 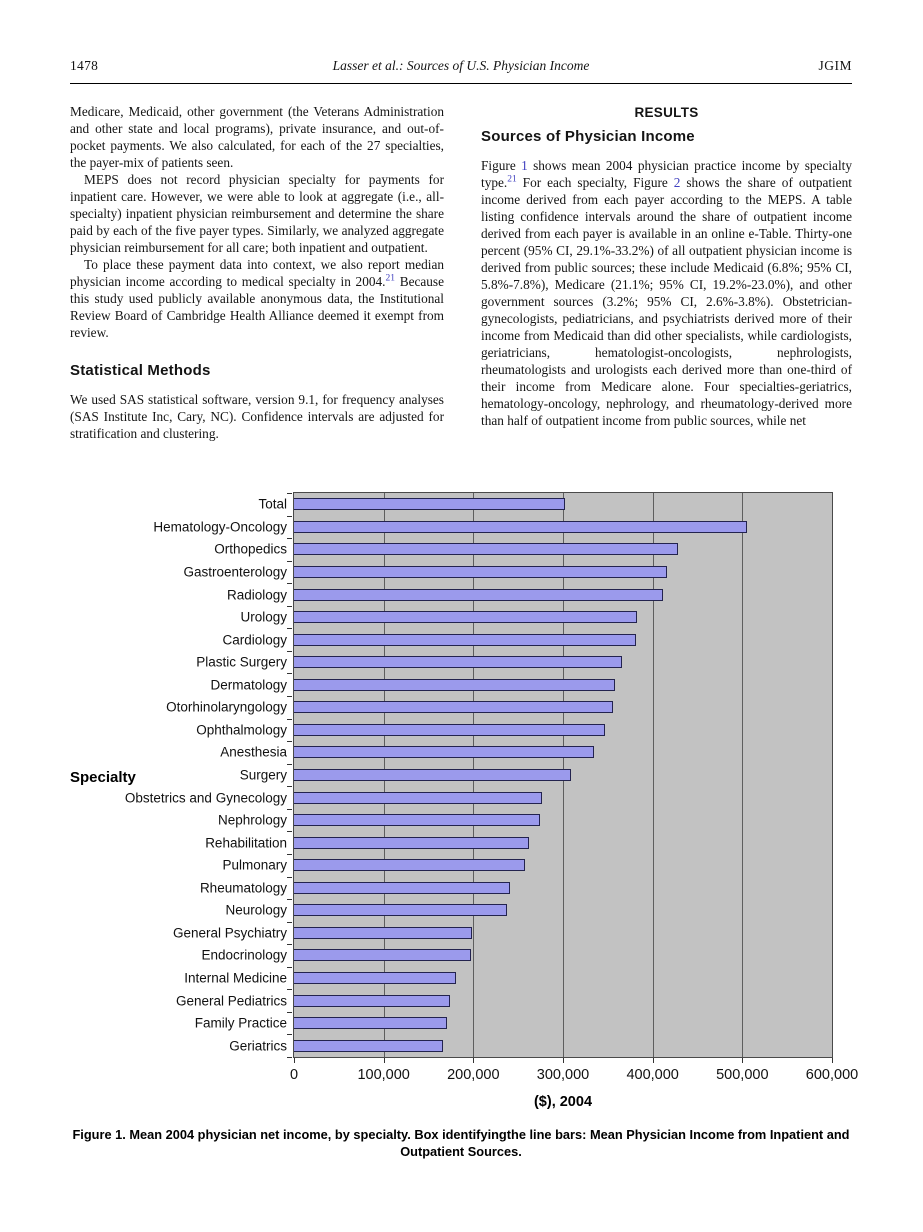 What do you see at coordinates (400, 910) in the screenshot?
I see `bar-neurology` at bounding box center [400, 910].